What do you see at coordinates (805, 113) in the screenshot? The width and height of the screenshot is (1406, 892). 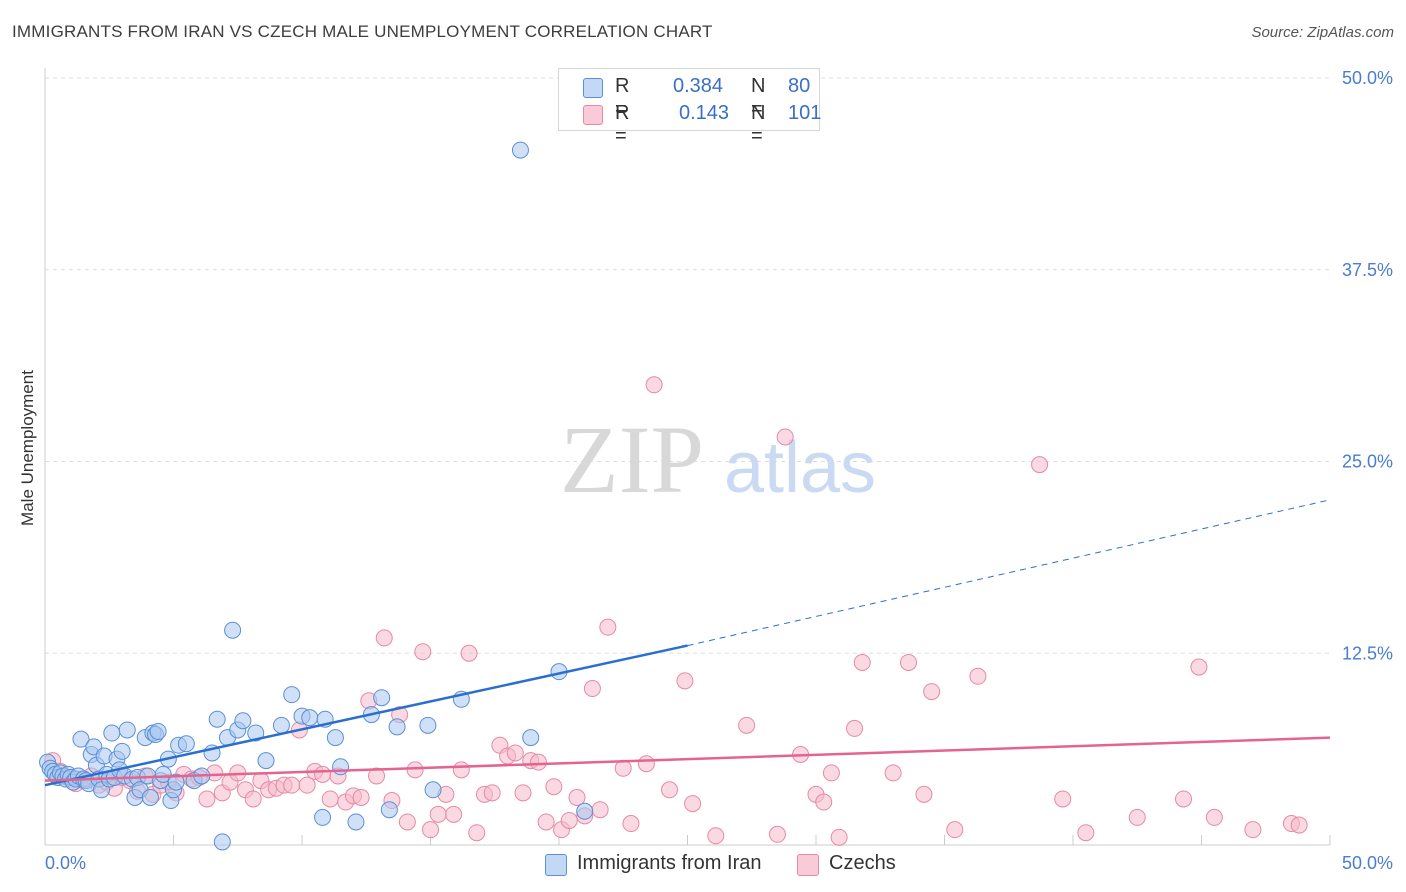 I see `legend-n-value: 101` at bounding box center [805, 113].